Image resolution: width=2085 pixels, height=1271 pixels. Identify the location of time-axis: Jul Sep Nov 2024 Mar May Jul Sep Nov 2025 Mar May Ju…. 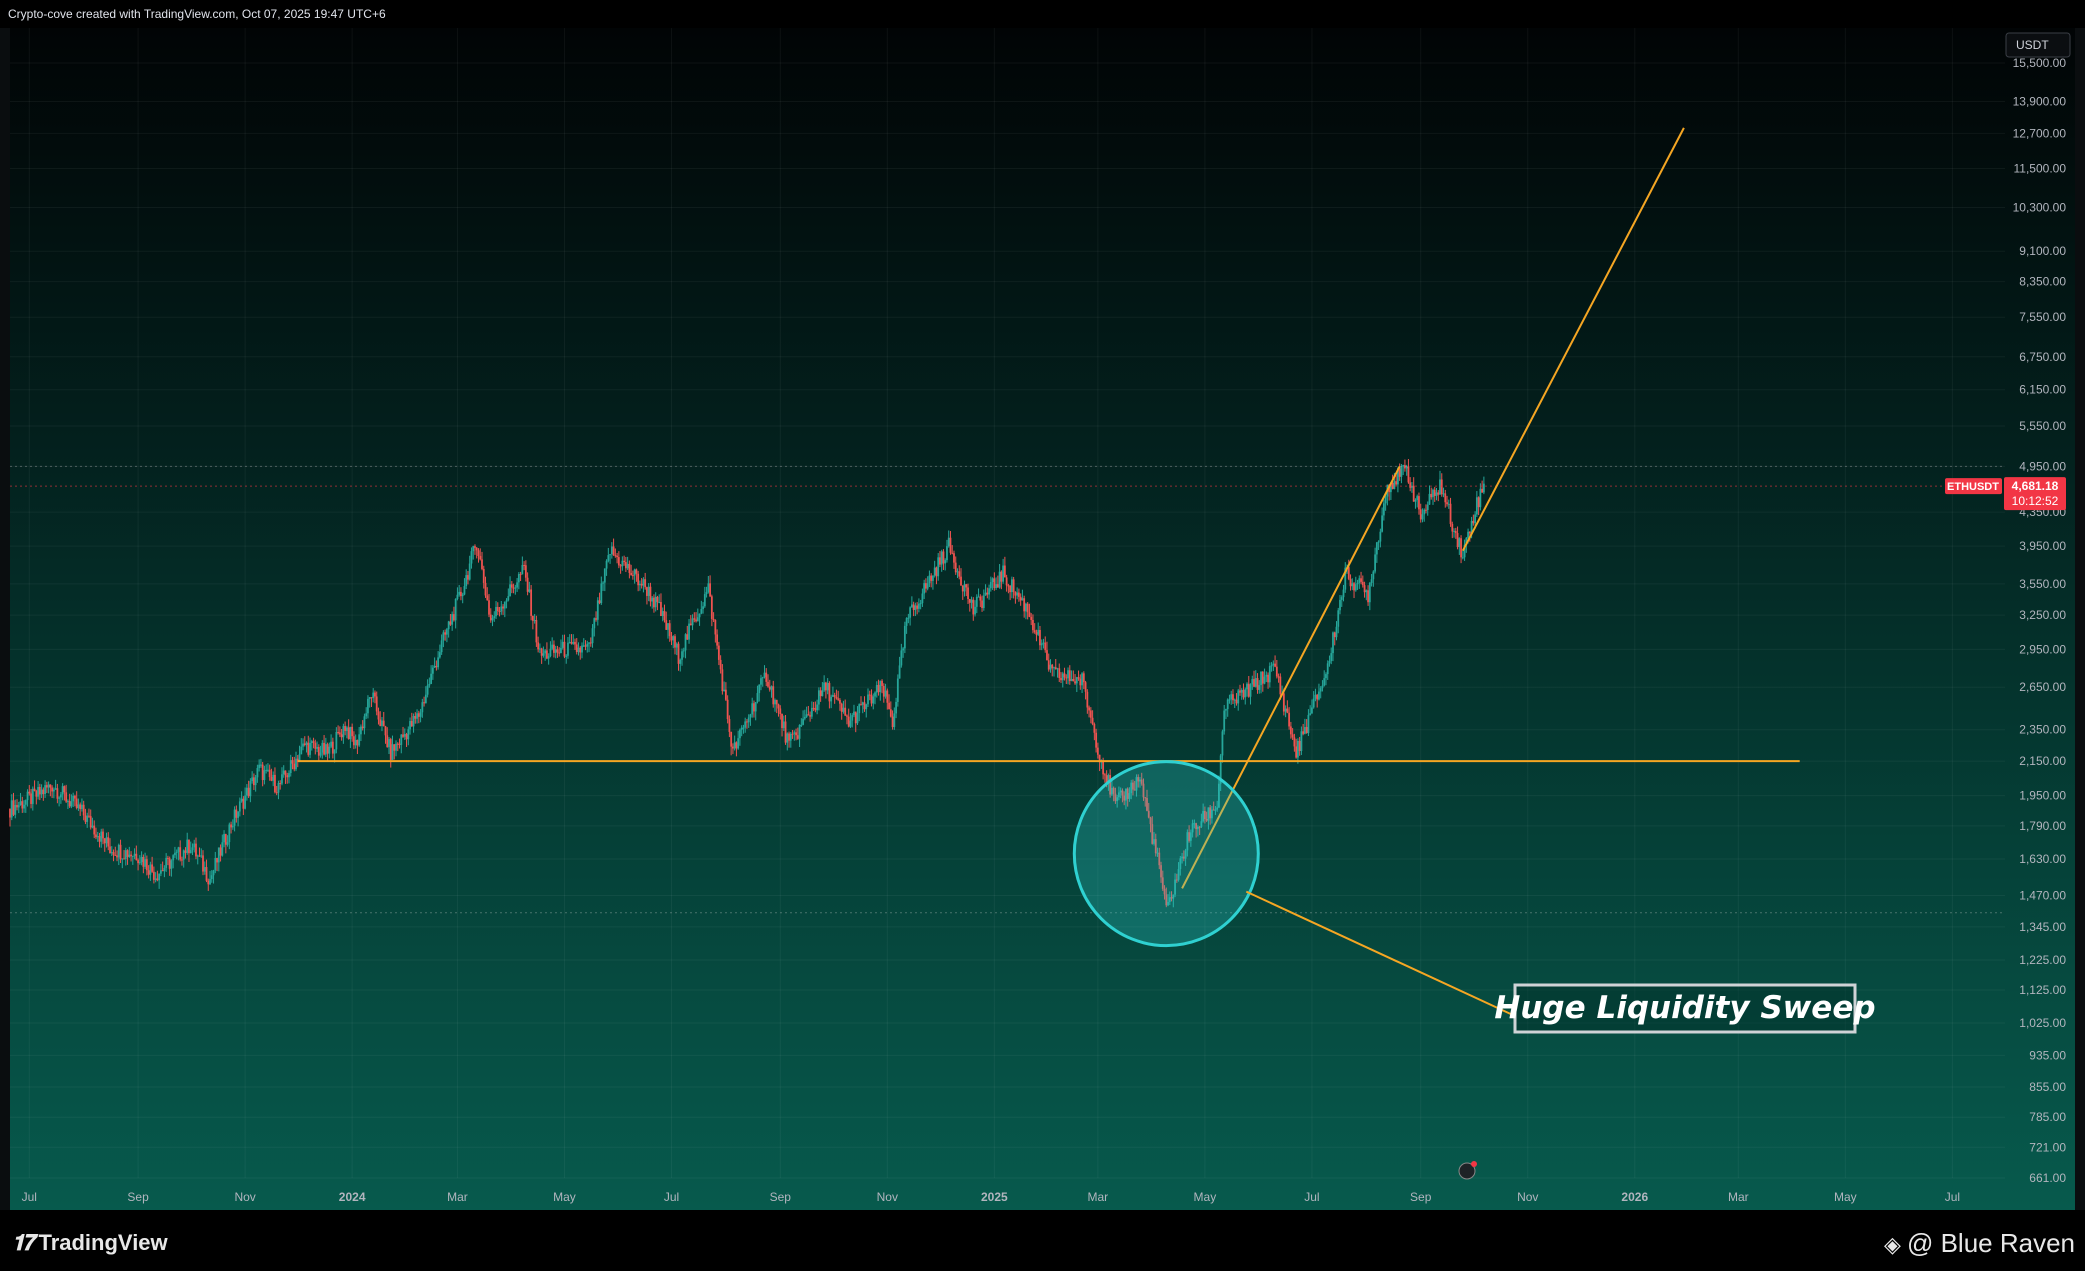
(991, 1182).